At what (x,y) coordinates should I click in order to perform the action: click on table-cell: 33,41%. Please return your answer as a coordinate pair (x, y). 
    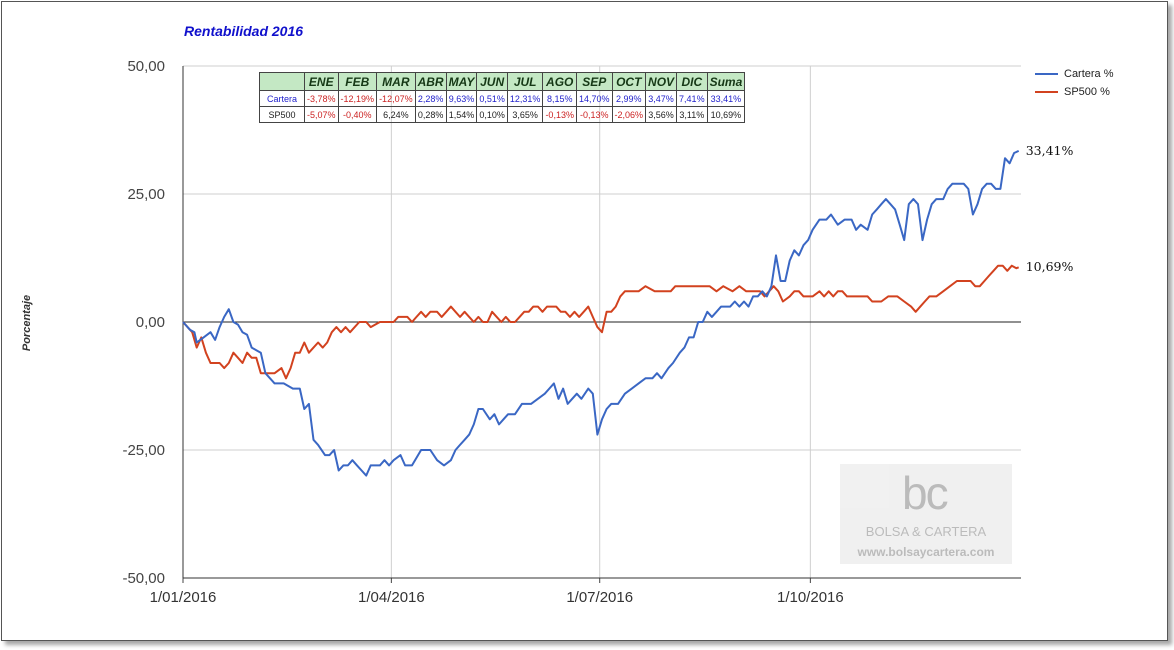
    Looking at the image, I should click on (726, 98).